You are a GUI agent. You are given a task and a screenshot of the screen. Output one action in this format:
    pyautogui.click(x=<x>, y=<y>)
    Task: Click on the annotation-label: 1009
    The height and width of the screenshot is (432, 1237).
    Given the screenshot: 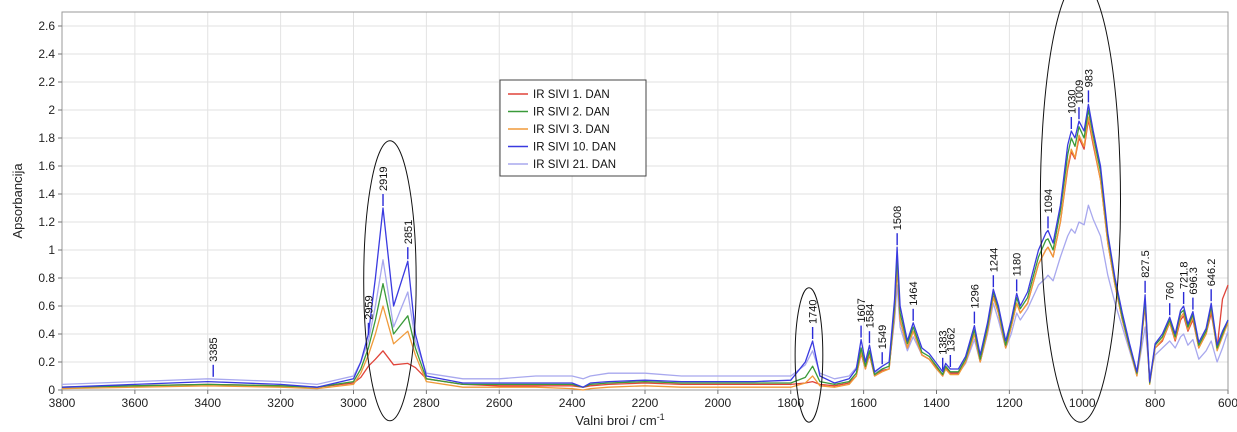 What is the action you would take?
    pyautogui.click(x=1080, y=92)
    